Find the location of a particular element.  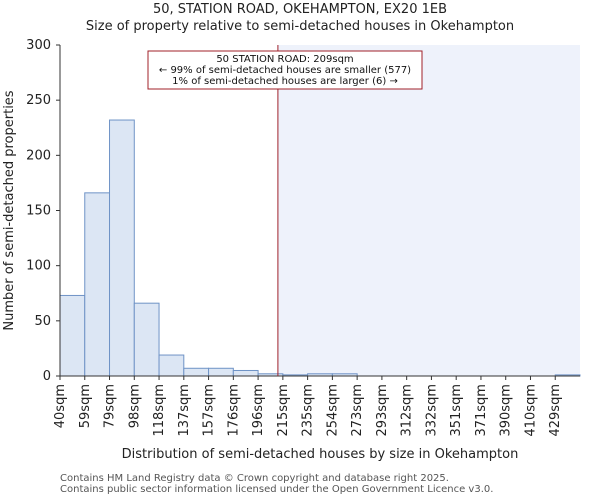

x-tick-label: 254sqm is located at coordinates (332, 410).